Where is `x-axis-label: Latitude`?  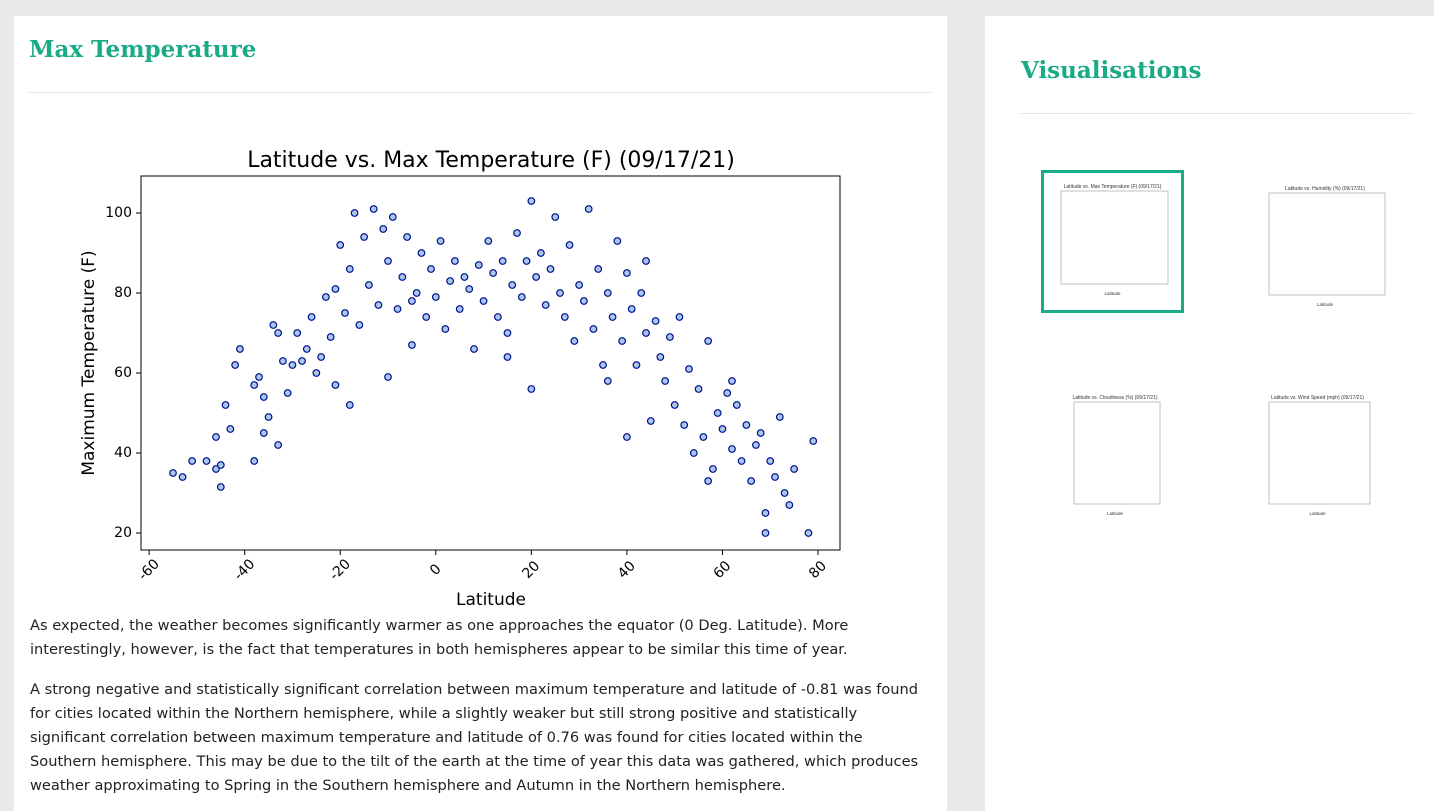
x-axis-label: Latitude is located at coordinates (491, 600).